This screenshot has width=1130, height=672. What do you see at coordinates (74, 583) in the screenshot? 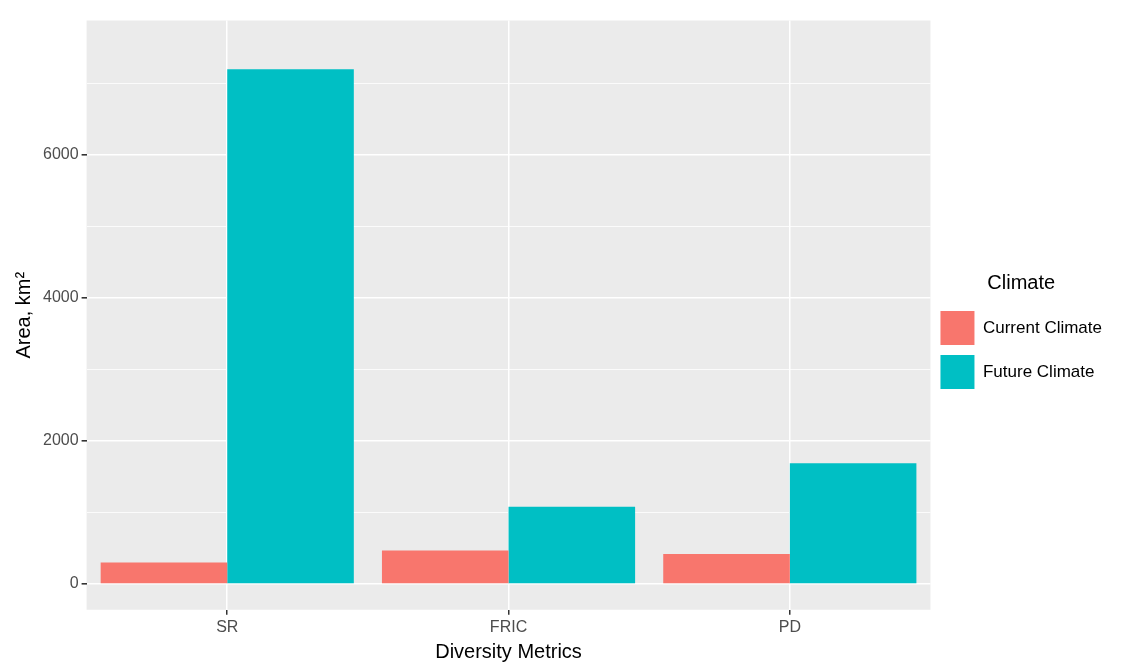
I see `y-tick-label: 0` at bounding box center [74, 583].